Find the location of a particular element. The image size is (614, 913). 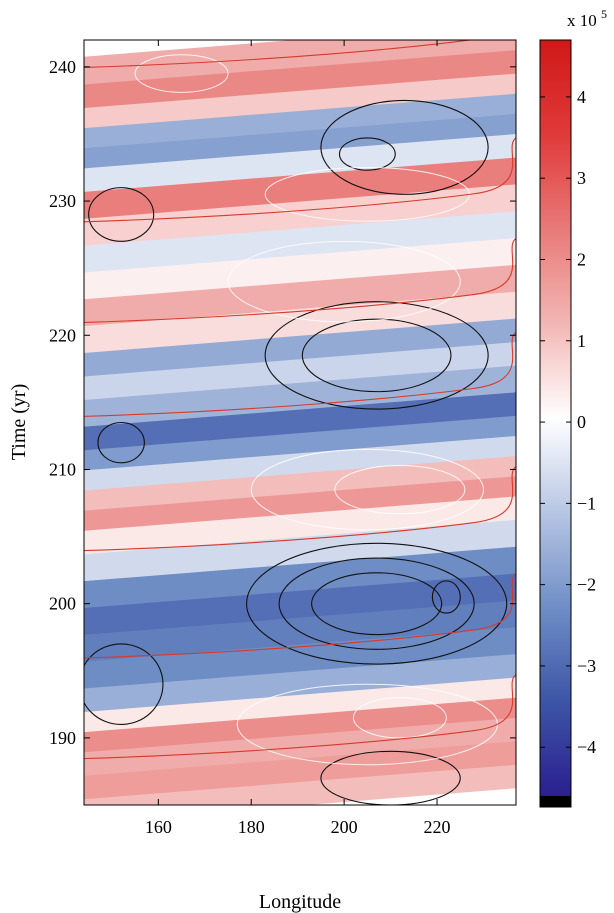

colorbar-tick-label: −1 is located at coordinates (586, 503).